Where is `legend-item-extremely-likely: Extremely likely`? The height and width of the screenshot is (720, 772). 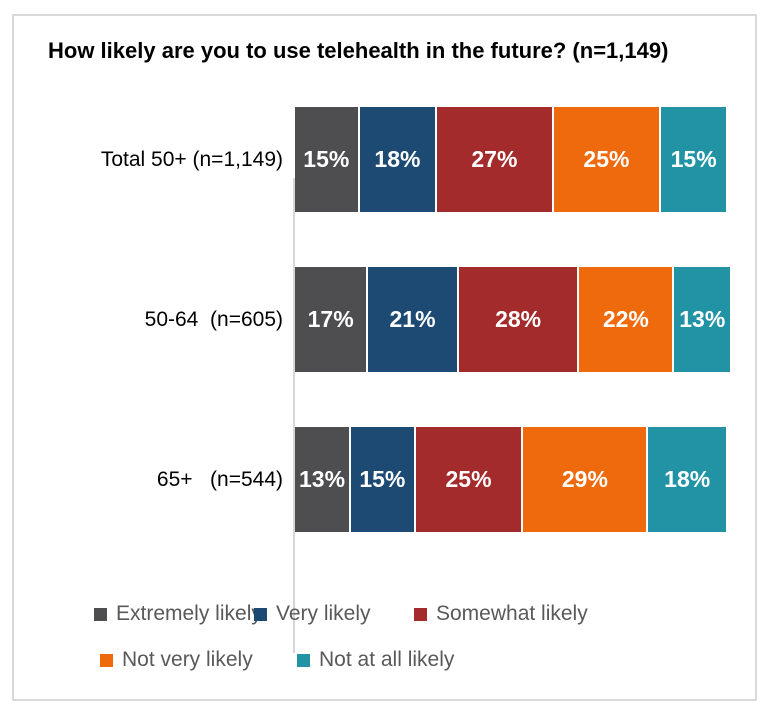 legend-item-extremely-likely: Extremely likely is located at coordinates (178, 614).